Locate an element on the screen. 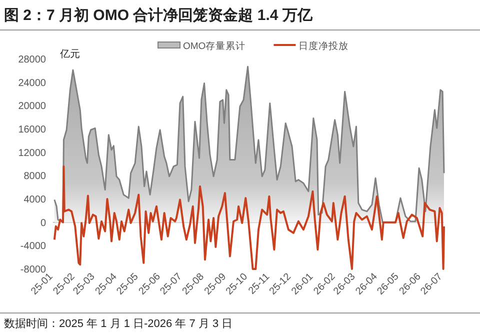 Image resolution: width=480 pixels, height=334 pixels. y-tick-label: 28000 is located at coordinates (32, 60).